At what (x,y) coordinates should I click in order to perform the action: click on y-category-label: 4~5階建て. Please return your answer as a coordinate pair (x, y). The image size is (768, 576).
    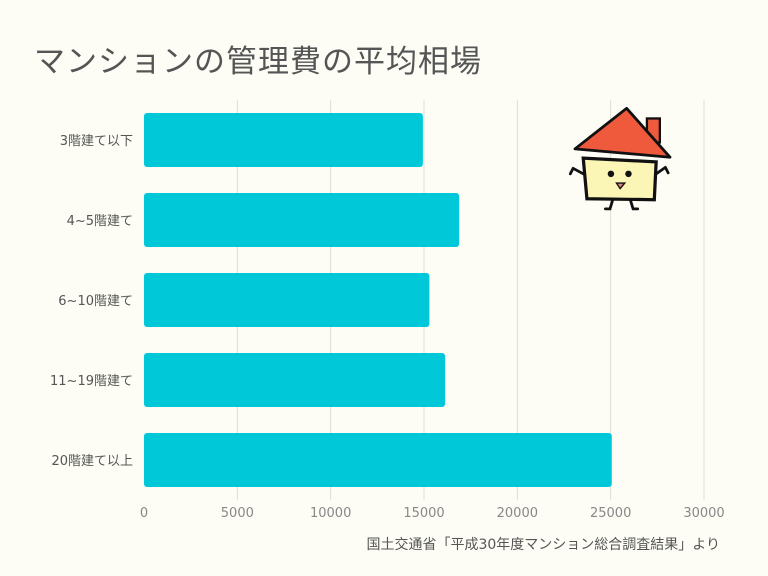
    Looking at the image, I should click on (100, 221).